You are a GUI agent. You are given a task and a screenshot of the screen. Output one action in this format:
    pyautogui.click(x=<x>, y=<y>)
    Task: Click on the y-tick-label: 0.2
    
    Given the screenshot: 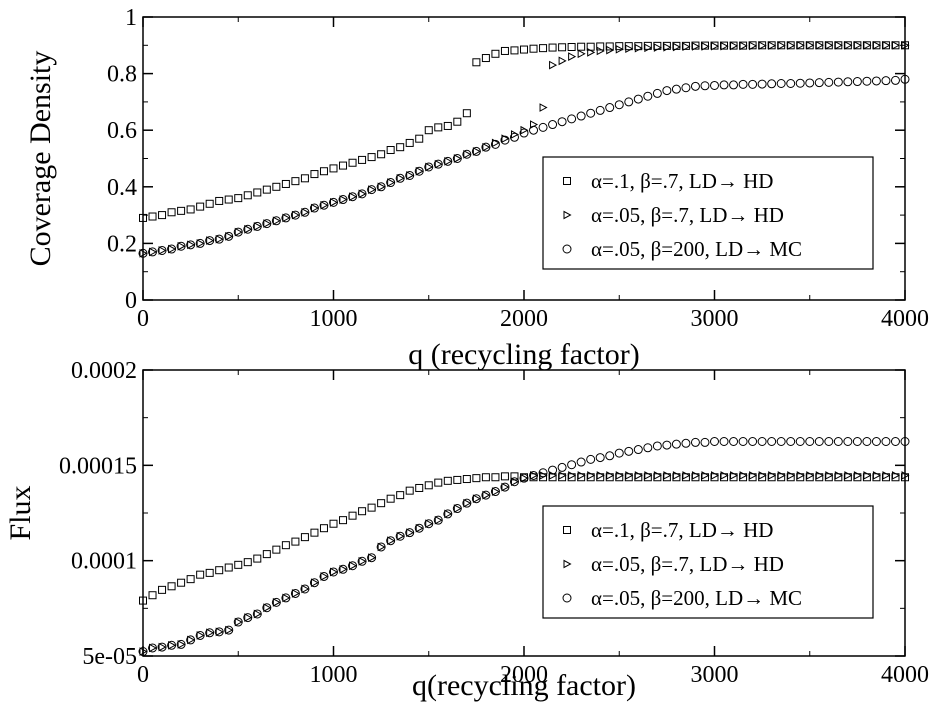 What is the action you would take?
    pyautogui.click(x=122, y=244)
    